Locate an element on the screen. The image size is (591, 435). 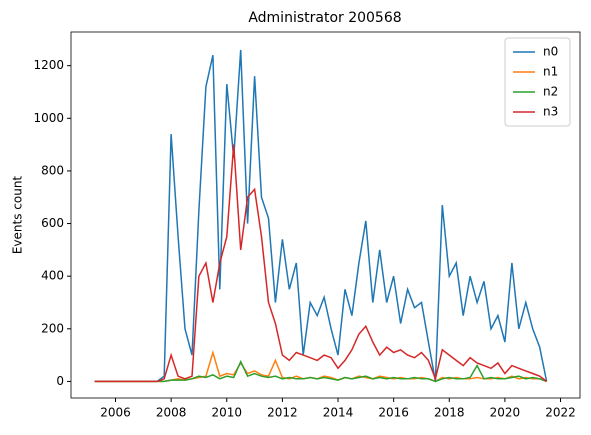
y-tick-label: 0 is located at coordinates (60, 381).